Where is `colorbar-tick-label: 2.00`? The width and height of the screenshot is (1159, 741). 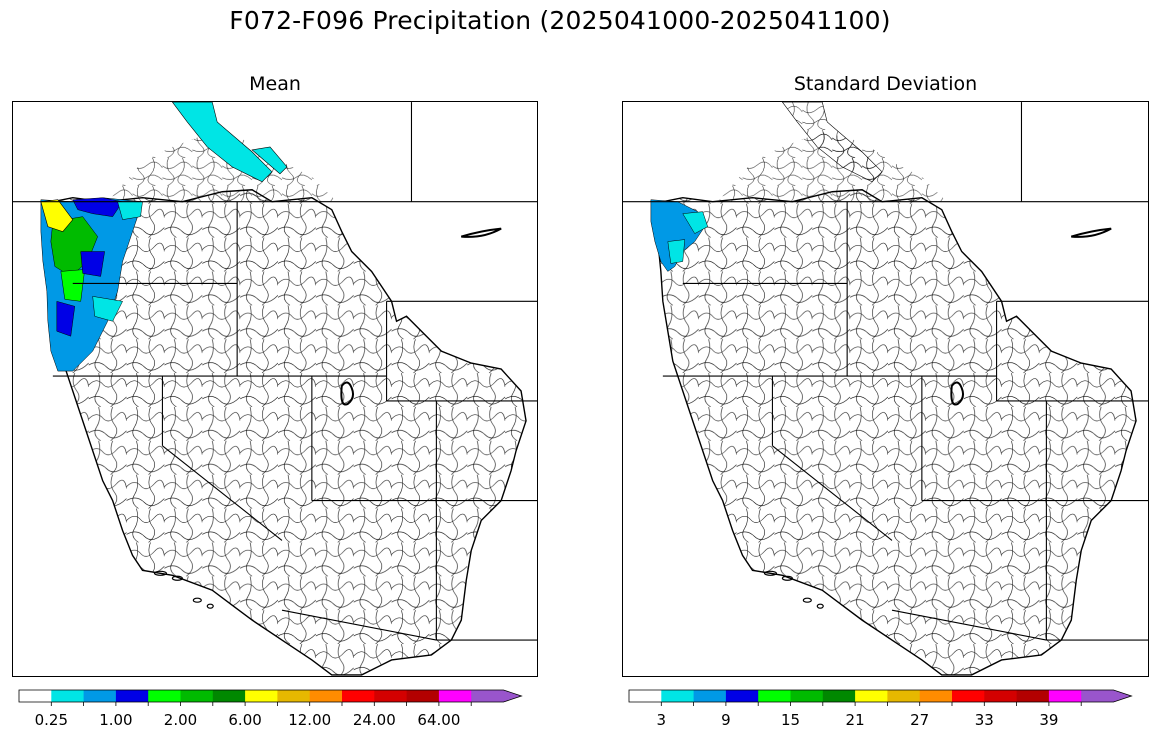
colorbar-tick-label: 2.00 is located at coordinates (180, 720).